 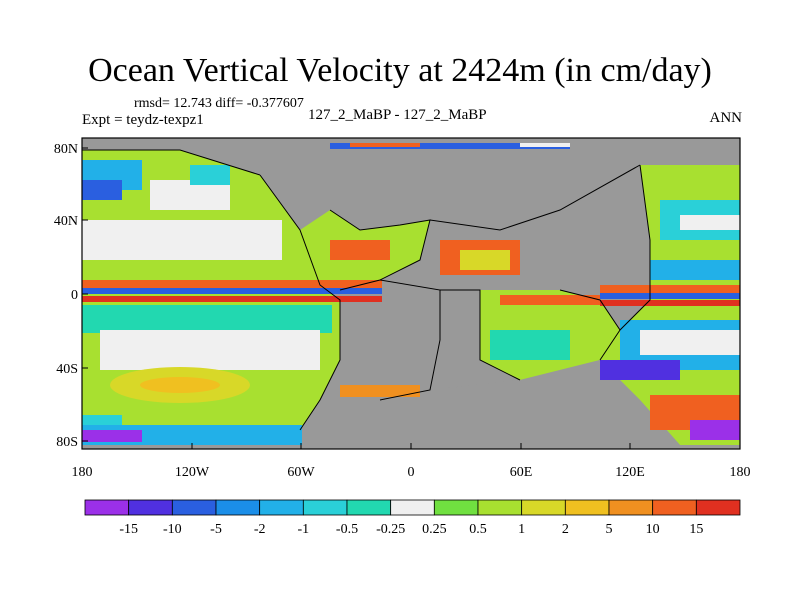 What do you see at coordinates (397, 115) in the screenshot?
I see `case-label: 127_2_MaBP - 127_2_MaBP` at bounding box center [397, 115].